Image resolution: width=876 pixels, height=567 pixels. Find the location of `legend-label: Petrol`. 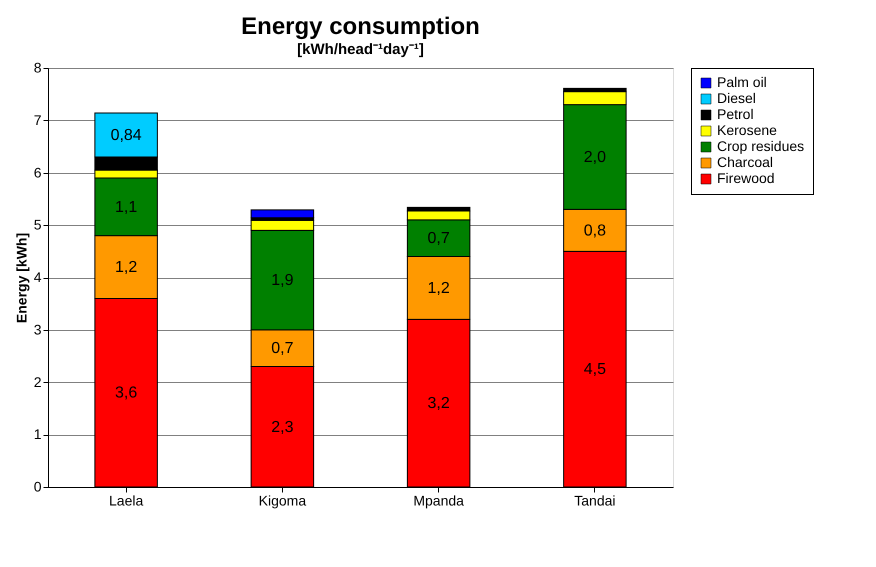

legend-label: Petrol is located at coordinates (735, 114).